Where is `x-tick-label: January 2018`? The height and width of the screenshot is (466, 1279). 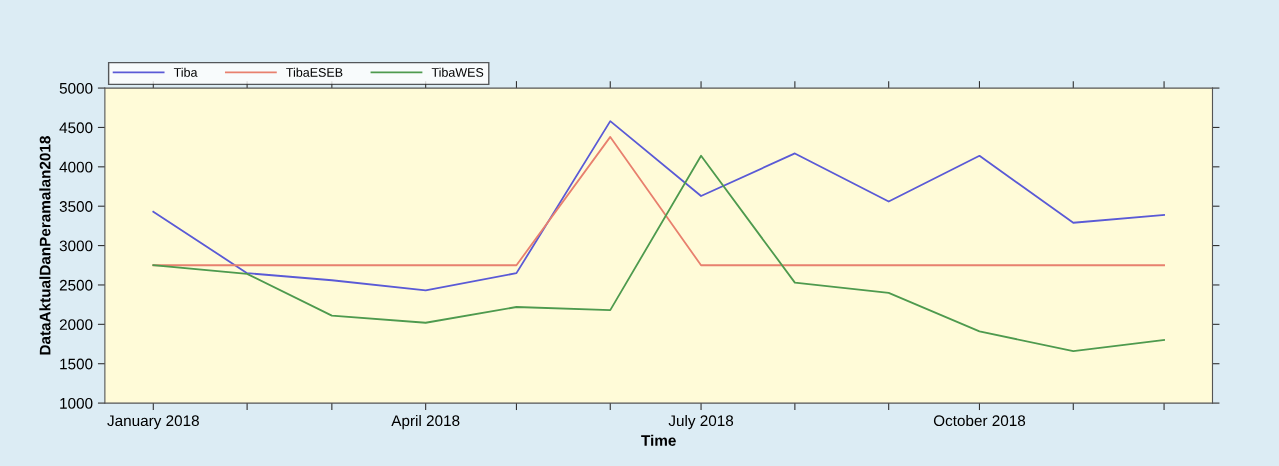 x-tick-label: January 2018 is located at coordinates (153, 422).